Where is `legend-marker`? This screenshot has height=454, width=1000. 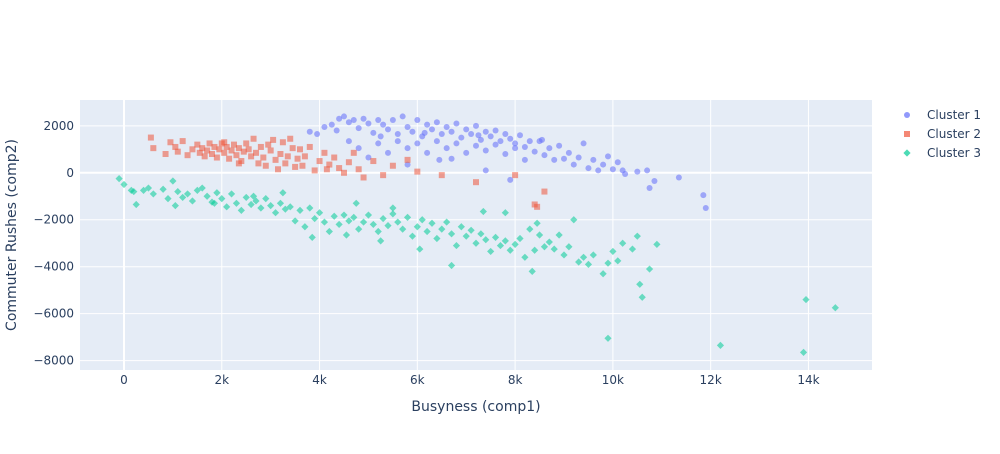 legend-marker is located at coordinates (907, 153).